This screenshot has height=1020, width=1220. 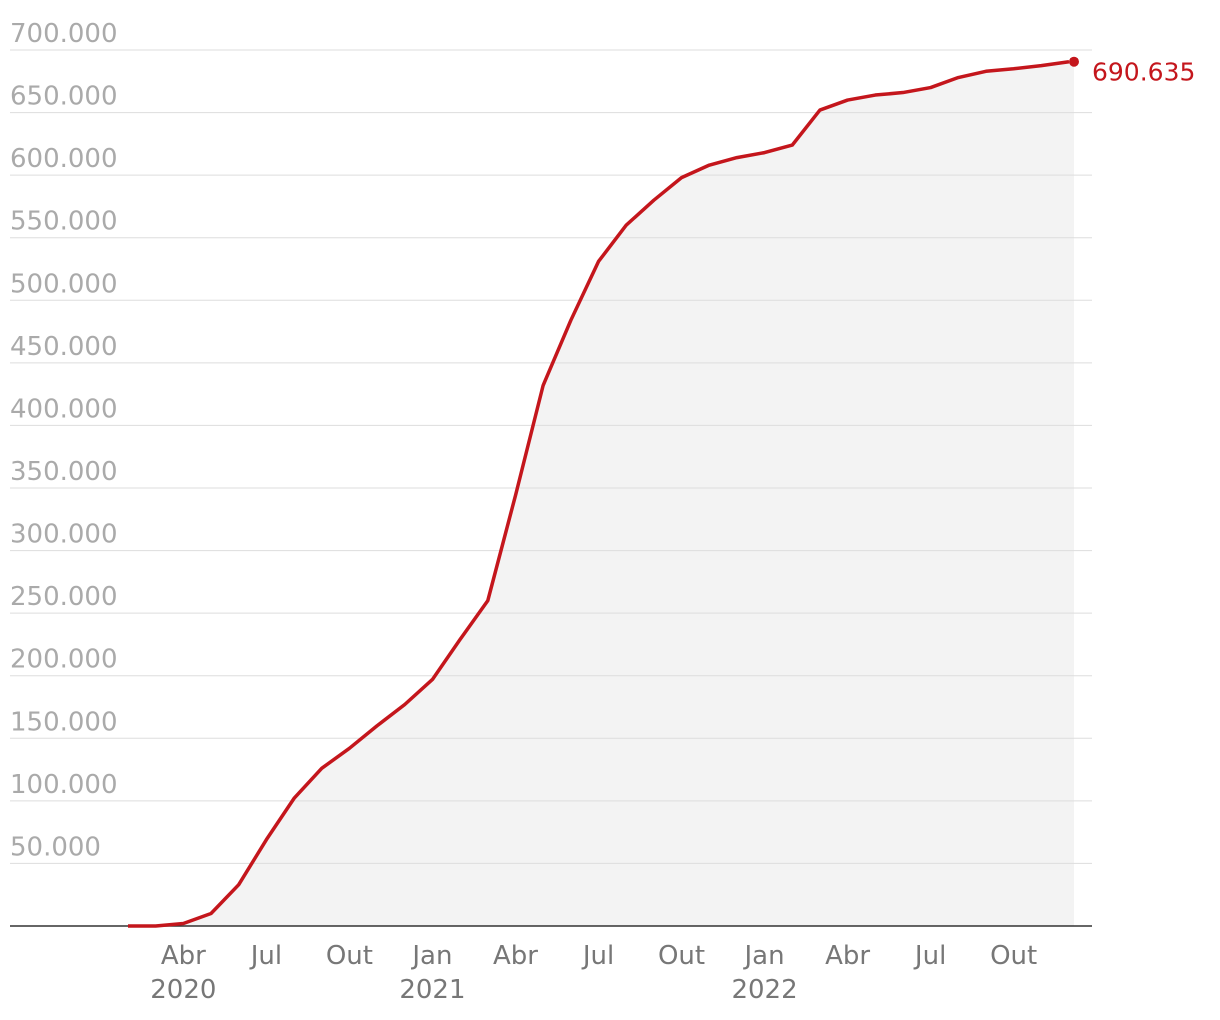 I want to click on y-tick-label: 50.000, so click(x=55, y=847).